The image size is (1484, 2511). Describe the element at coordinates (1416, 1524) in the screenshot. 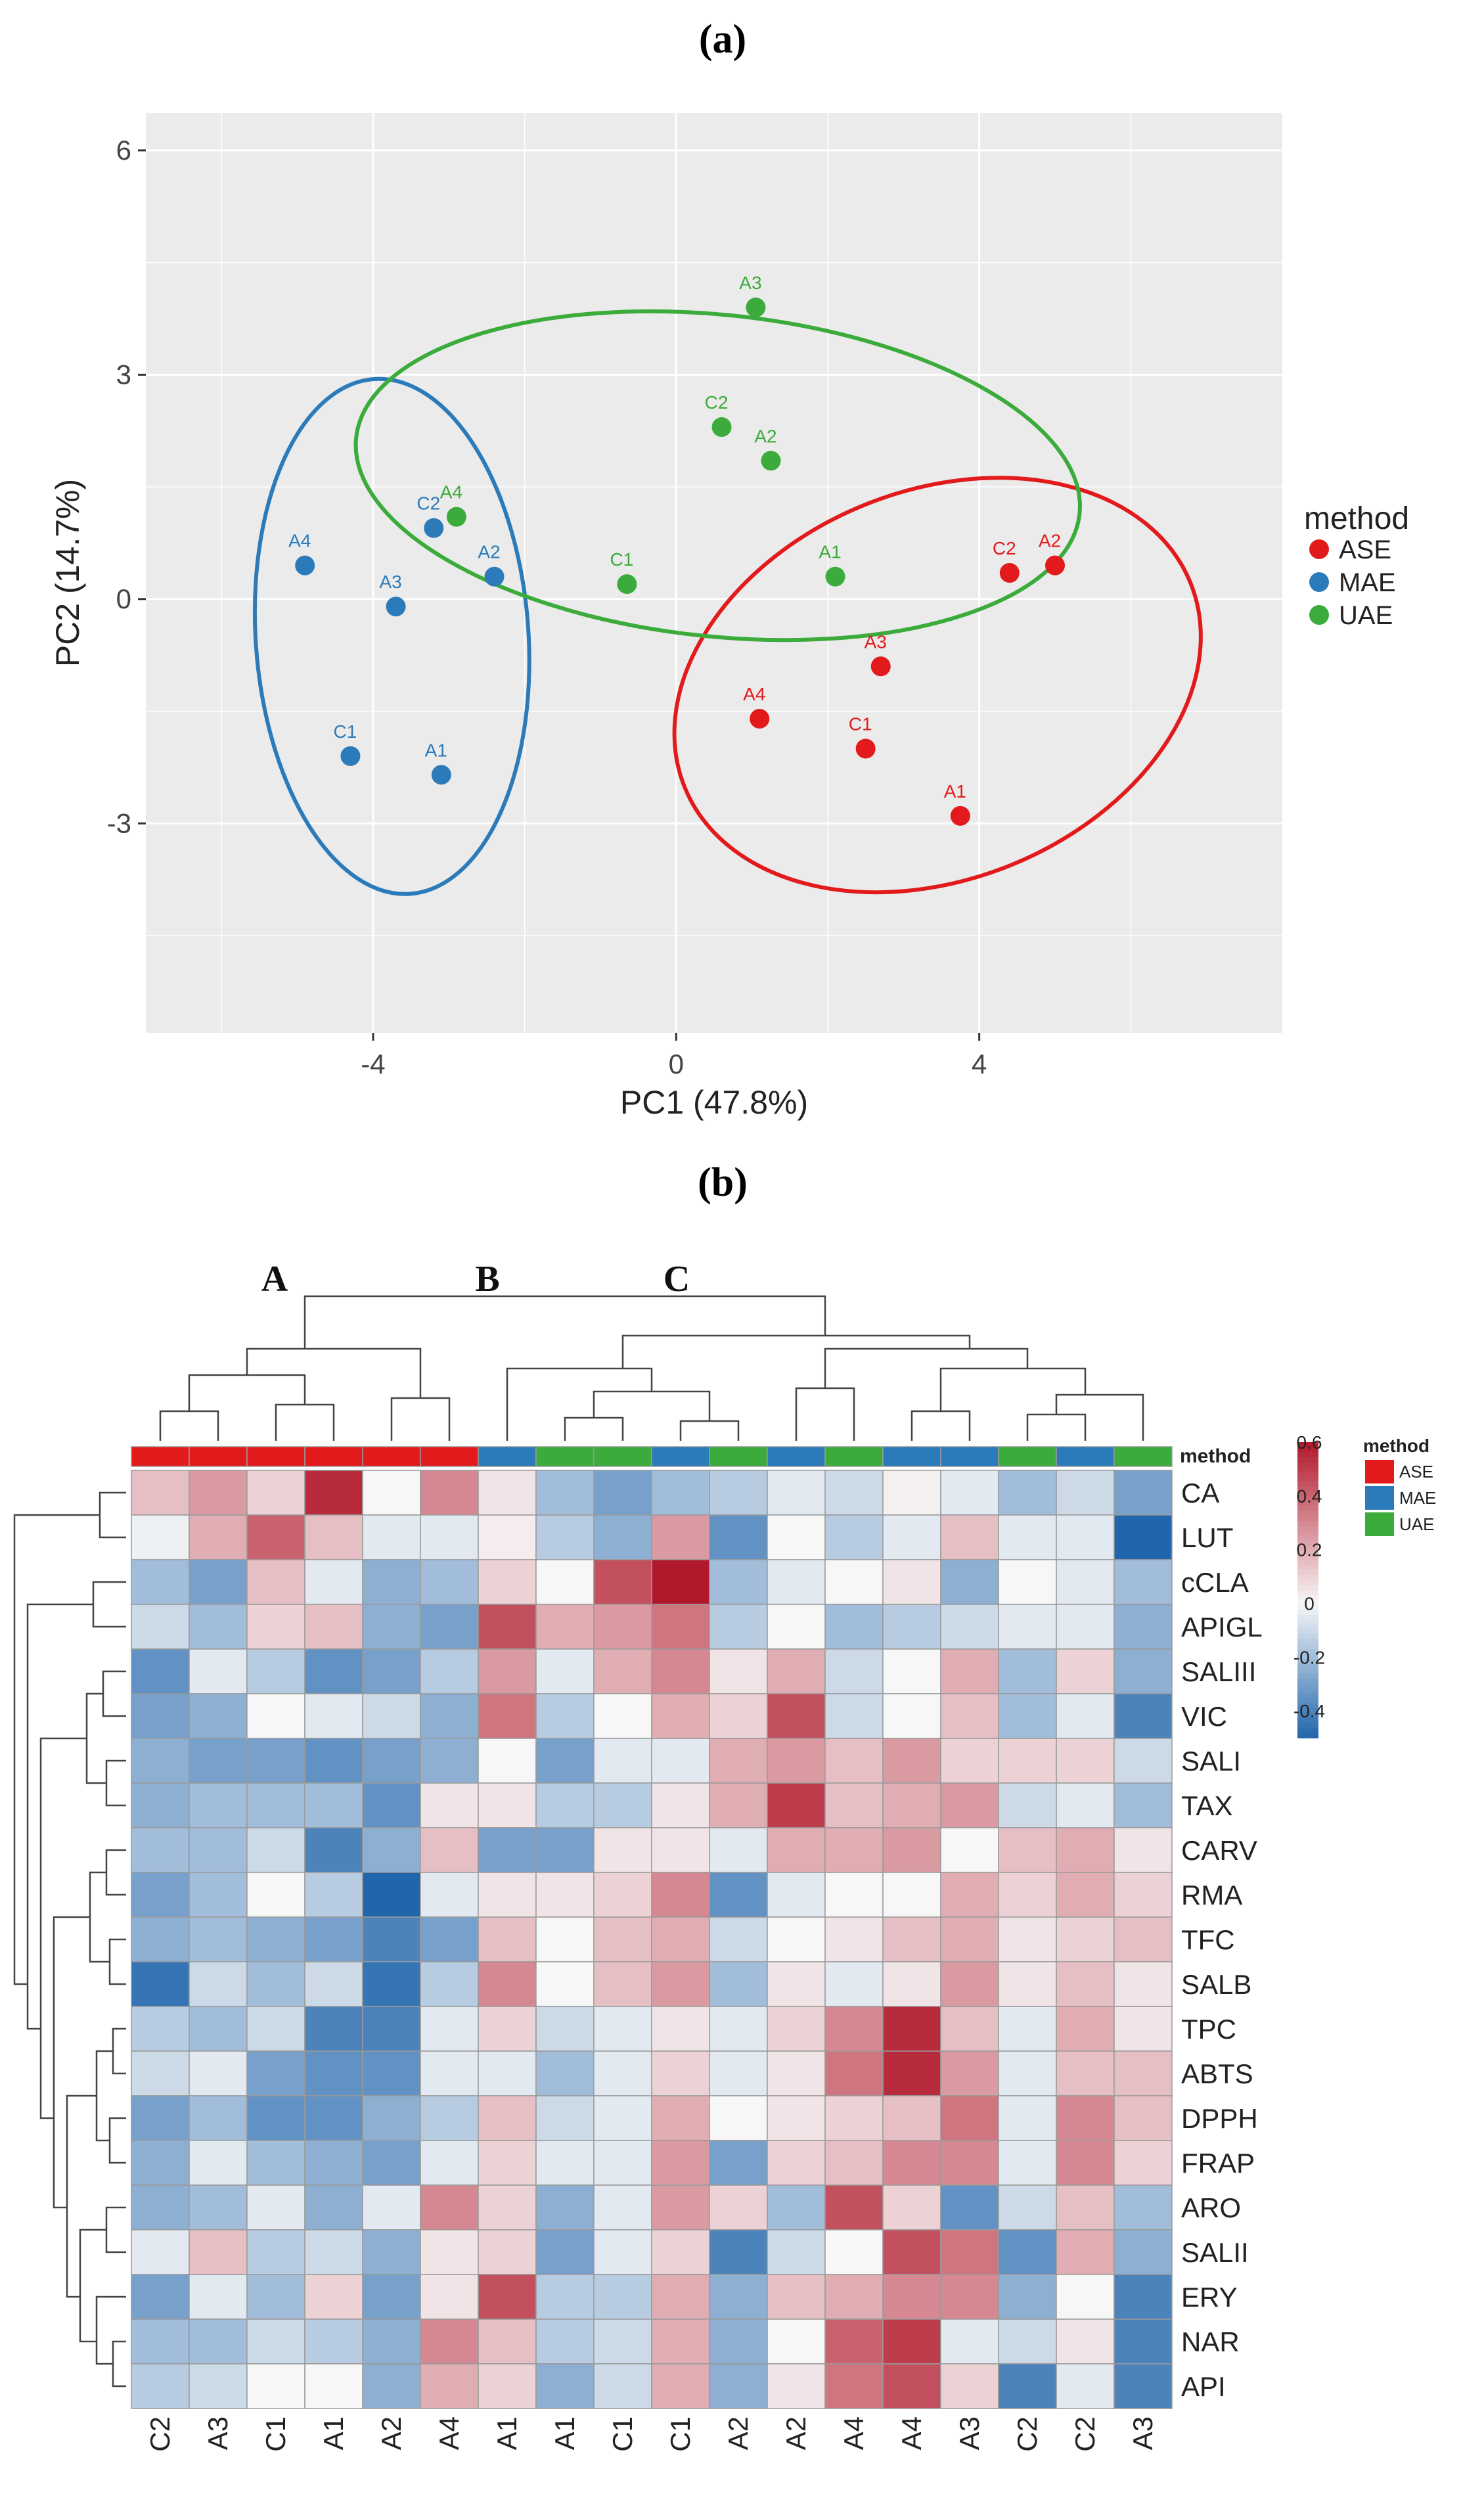

I see `method-legend-entry: UAE` at that location.